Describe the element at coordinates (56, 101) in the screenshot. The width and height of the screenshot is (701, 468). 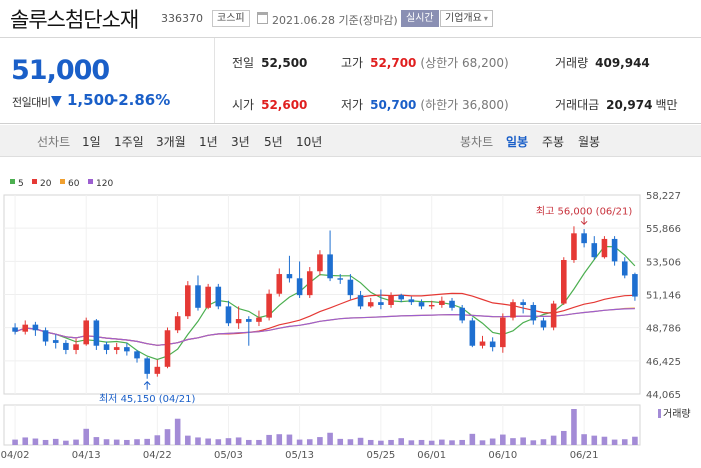
I see `down-arrow-icon: ▼` at that location.